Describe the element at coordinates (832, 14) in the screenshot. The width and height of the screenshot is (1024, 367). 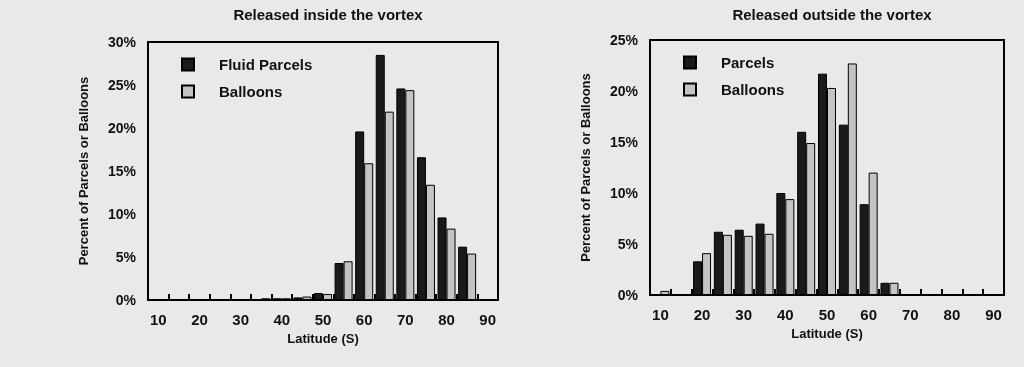
I see `chart-title: Released outside the vortex` at that location.